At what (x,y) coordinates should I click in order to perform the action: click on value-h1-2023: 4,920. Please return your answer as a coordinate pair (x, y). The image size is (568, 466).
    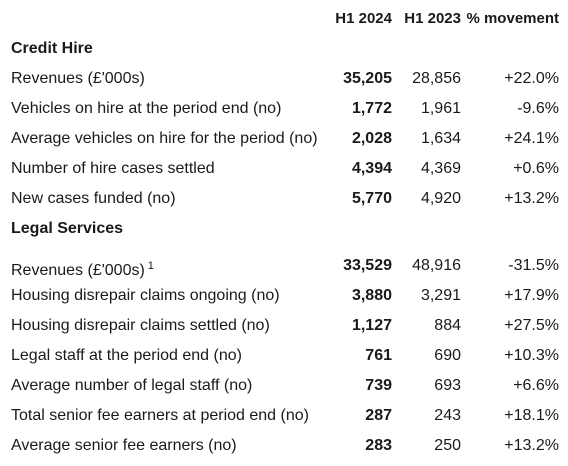
    Looking at the image, I should click on (440, 198).